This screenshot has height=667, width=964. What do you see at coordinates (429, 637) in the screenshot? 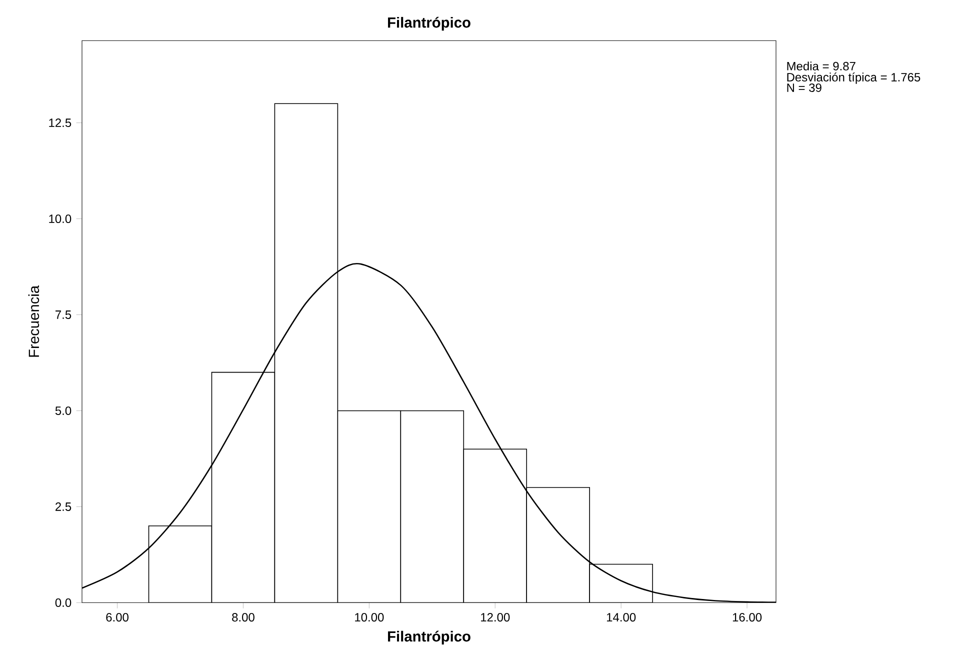
I see `x-axis-title: Filantrópico` at bounding box center [429, 637].